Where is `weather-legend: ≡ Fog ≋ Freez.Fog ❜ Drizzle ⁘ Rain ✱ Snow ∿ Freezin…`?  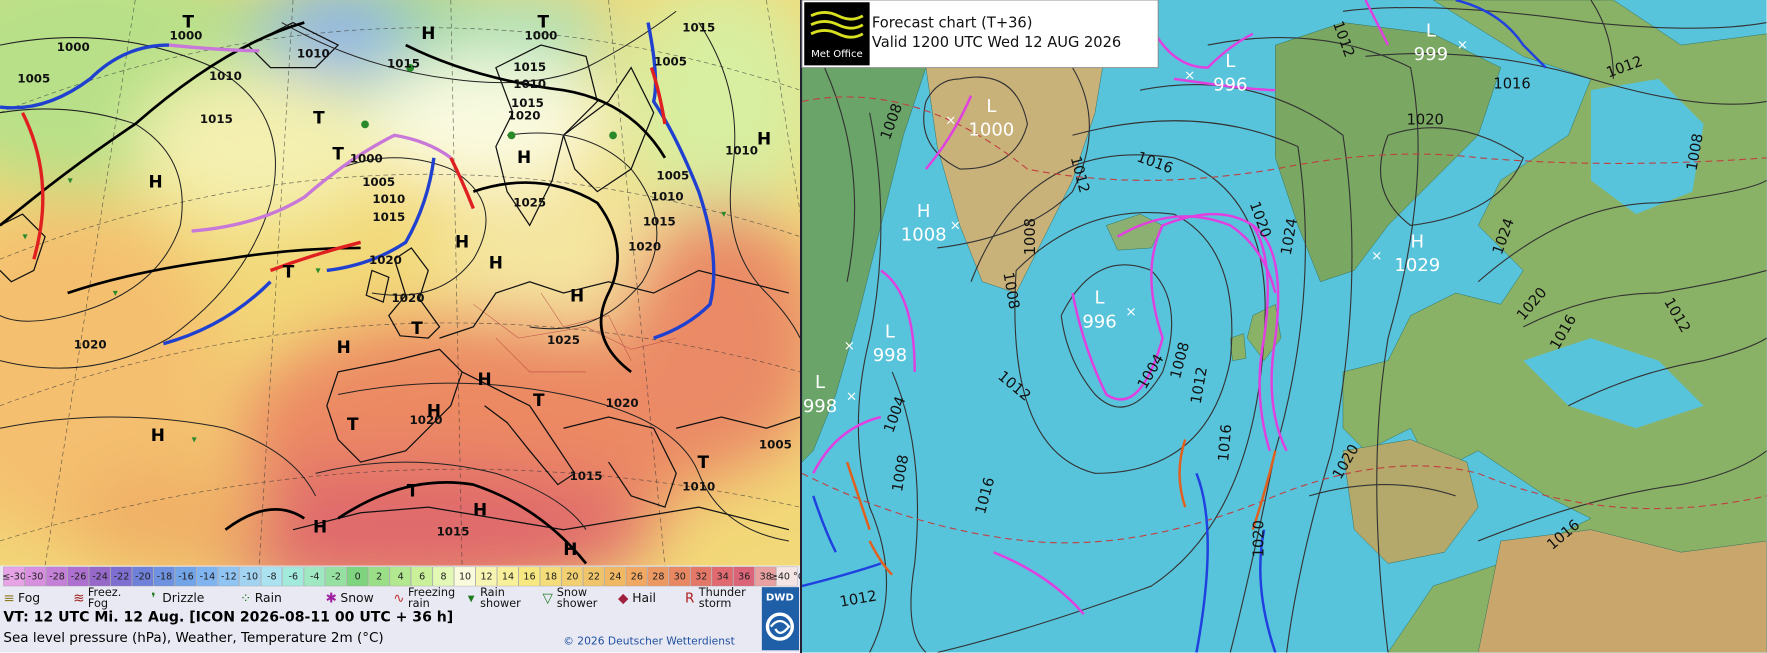 weather-legend: ≡ Fog ≋ Freez.Fog ❜ Drizzle ⁘ Rain ✱ Snow ∿ Freezin… is located at coordinates (374, 598).